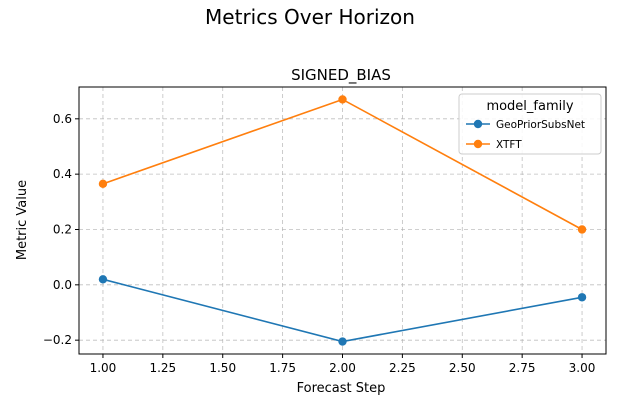  What do you see at coordinates (310, 17) in the screenshot?
I see `figure-suptitle: Metrics Over Horizon` at bounding box center [310, 17].